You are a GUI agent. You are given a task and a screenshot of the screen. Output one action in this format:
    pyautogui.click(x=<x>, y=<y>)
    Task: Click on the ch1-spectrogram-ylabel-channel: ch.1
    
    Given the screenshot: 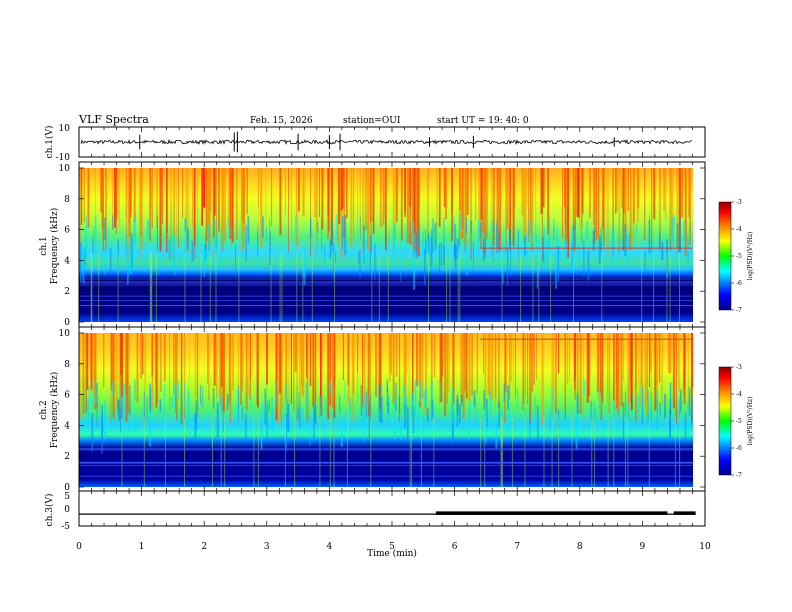 What is the action you would take?
    pyautogui.click(x=44, y=245)
    